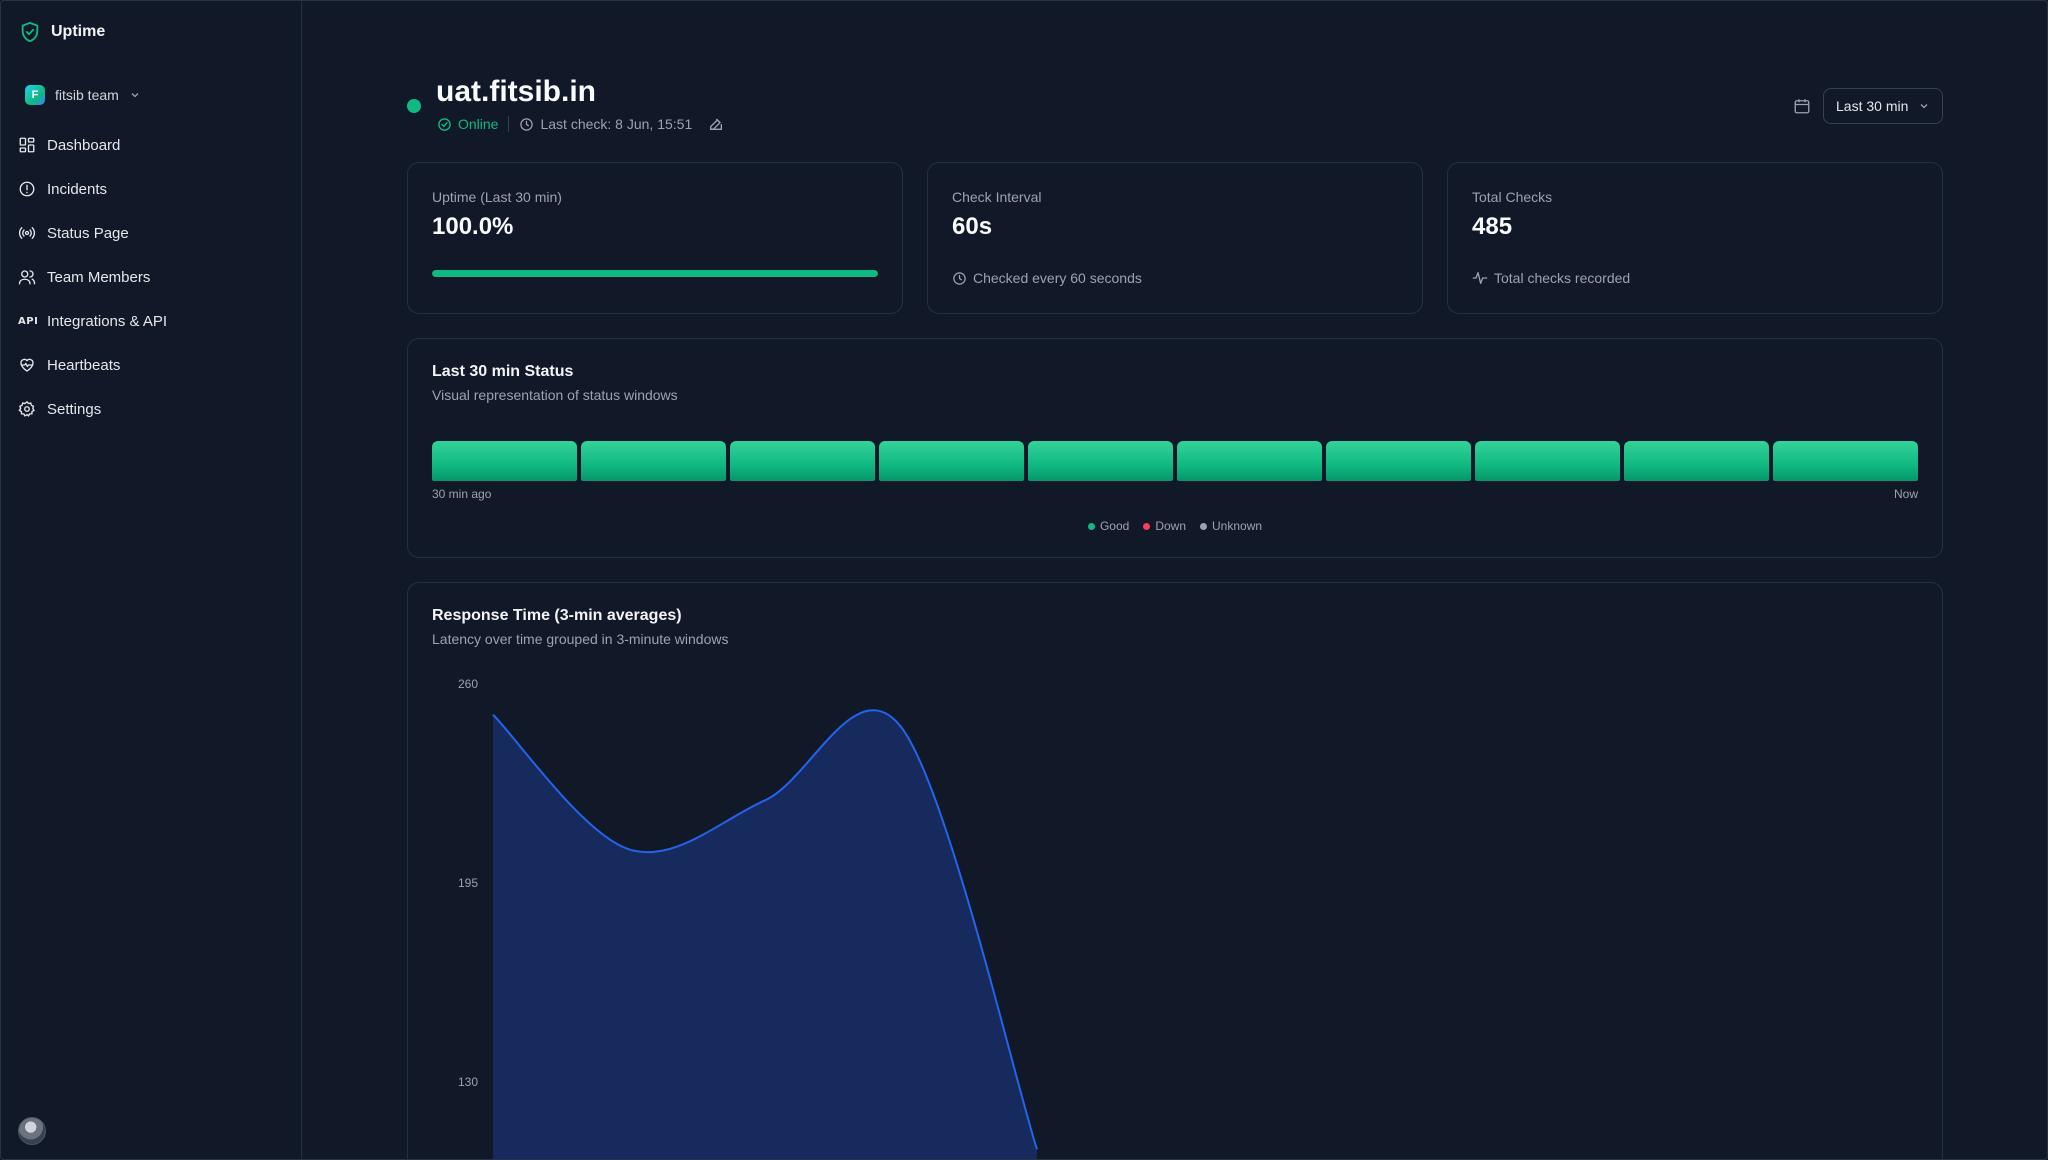  I want to click on last-check-text: Last check: 8 Jun, 15:51, so click(616, 124).